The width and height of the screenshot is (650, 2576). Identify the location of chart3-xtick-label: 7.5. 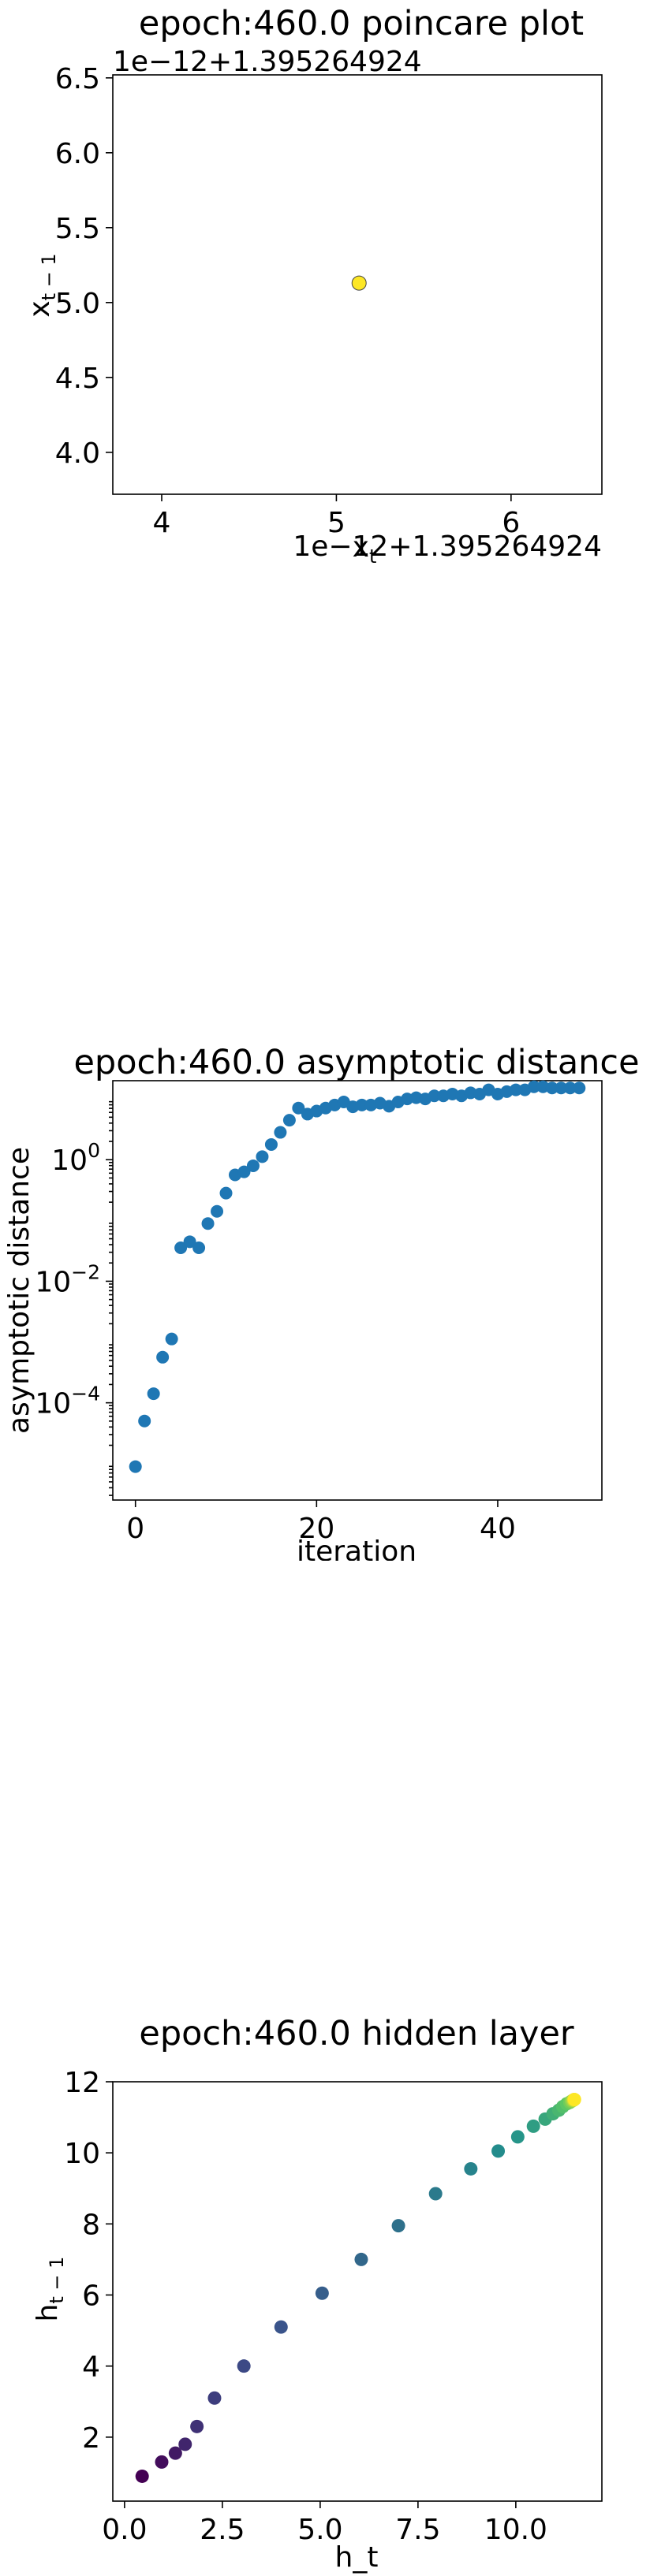
(417, 2530).